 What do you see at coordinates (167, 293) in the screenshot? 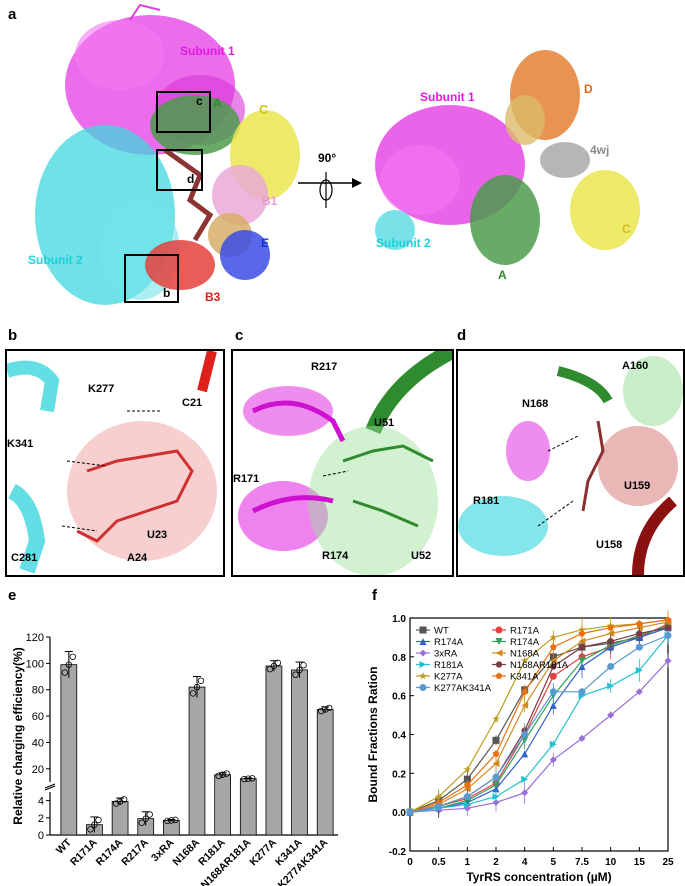
I see `box-label-b: b` at bounding box center [167, 293].